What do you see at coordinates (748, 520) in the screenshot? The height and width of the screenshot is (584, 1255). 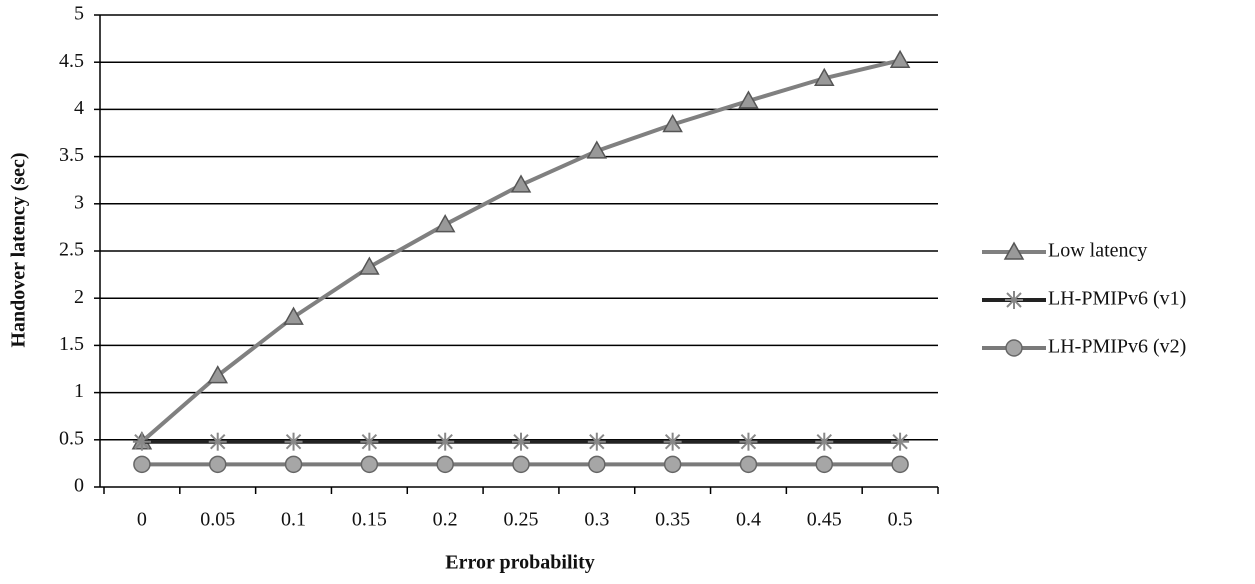 I see `x-tick-label: 0.4` at bounding box center [748, 520].